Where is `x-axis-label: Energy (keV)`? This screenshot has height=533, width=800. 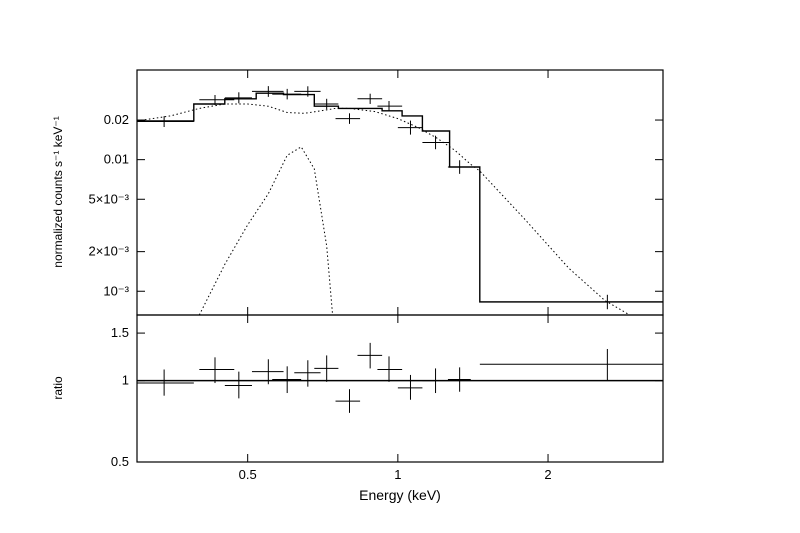 x-axis-label: Energy (keV) is located at coordinates (400, 495).